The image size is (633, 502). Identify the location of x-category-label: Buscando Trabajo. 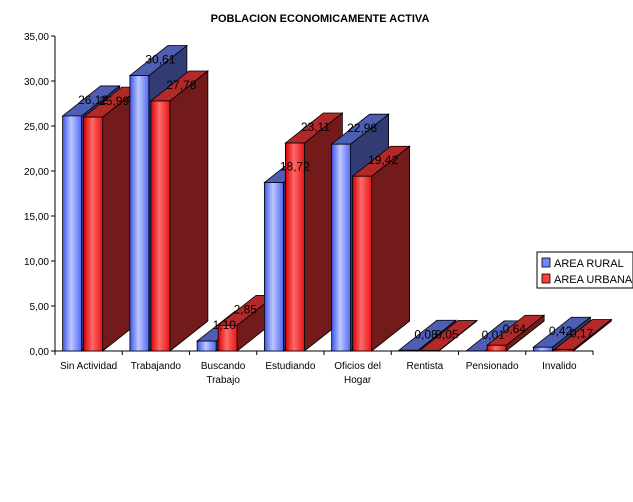
(223, 373).